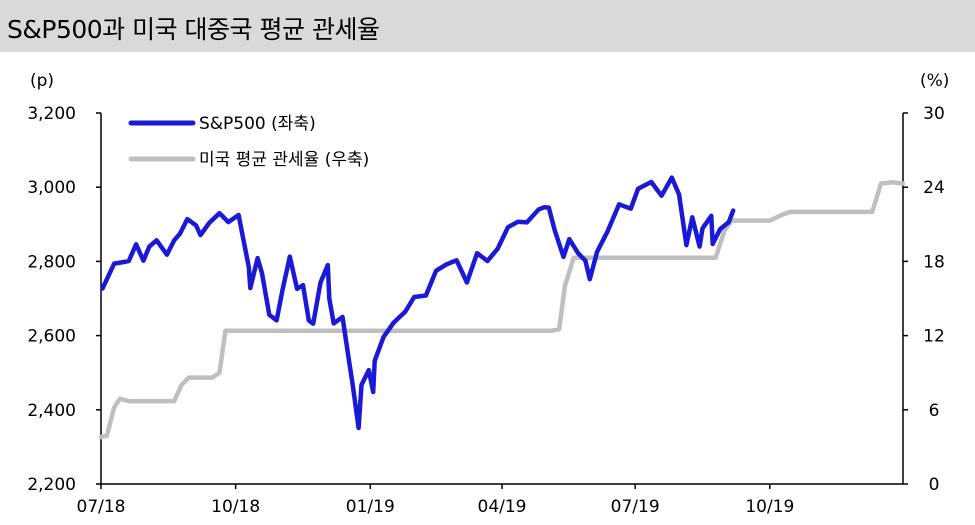 The image size is (975, 525). Describe the element at coordinates (934, 81) in the screenshot. I see `right-unit-label: (%)` at that location.